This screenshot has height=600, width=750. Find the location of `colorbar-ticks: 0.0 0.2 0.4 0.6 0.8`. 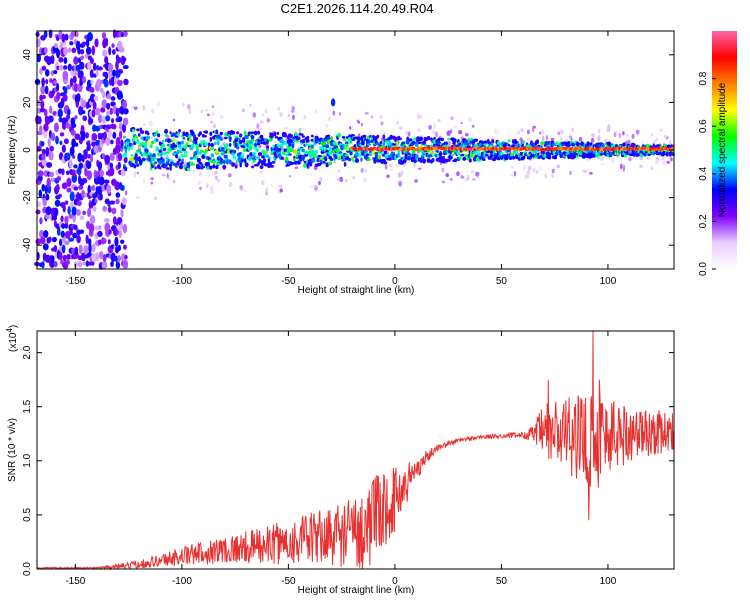

colorbar-ticks: 0.0 0.2 0.4 0.6 0.8 is located at coordinates (707, 173).